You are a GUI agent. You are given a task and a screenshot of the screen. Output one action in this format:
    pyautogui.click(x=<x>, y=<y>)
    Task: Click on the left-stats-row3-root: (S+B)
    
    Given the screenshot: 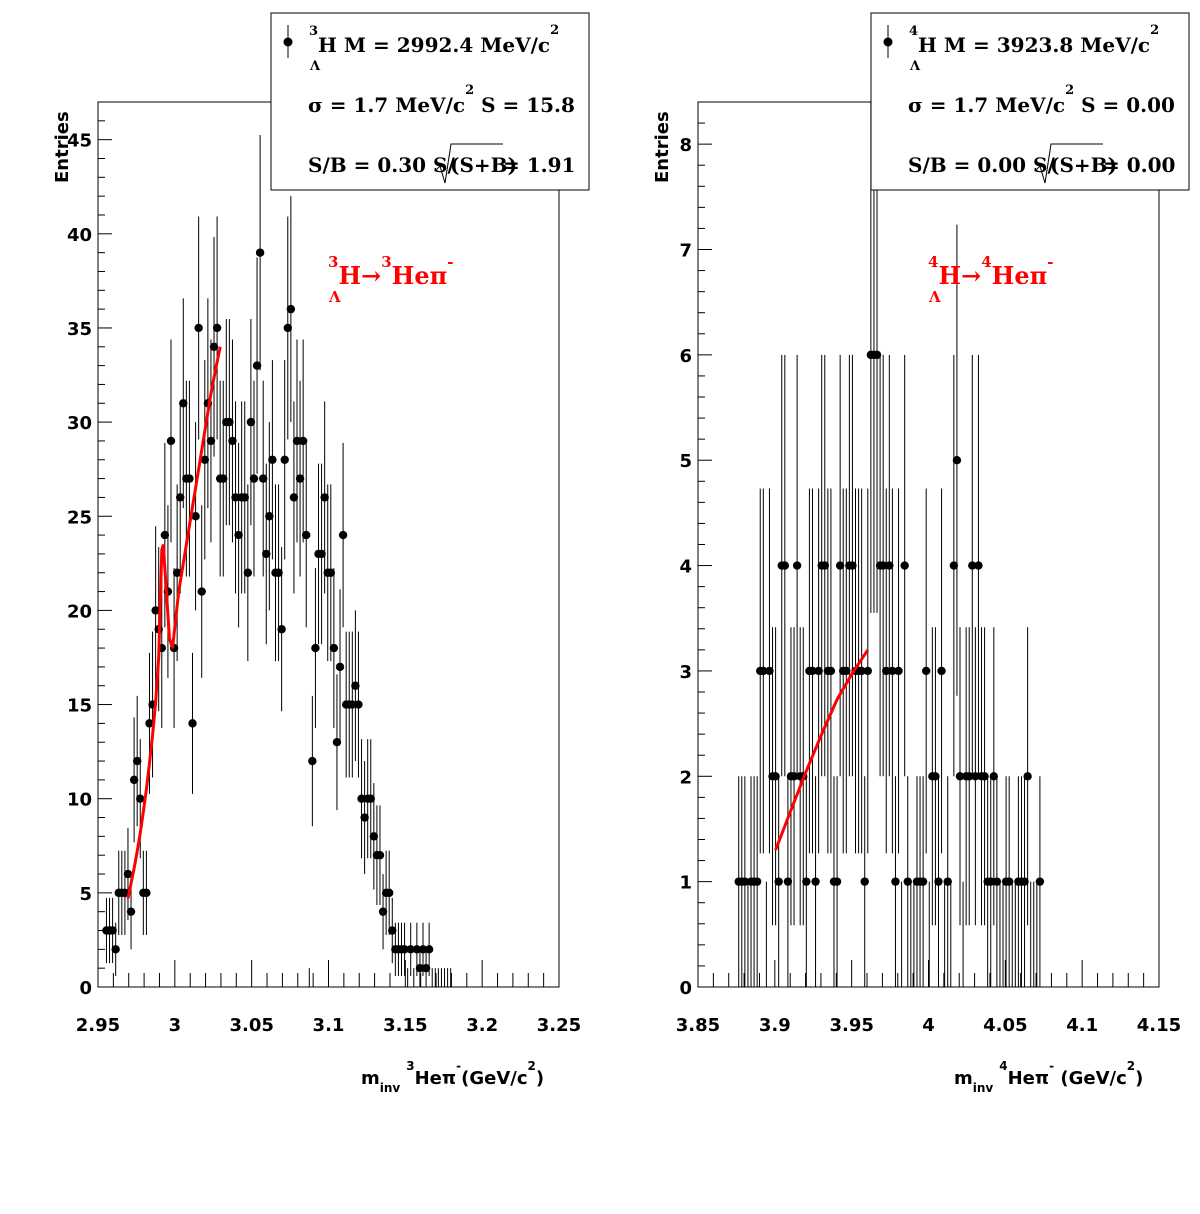 What is the action you would take?
    pyautogui.click(x=483, y=165)
    